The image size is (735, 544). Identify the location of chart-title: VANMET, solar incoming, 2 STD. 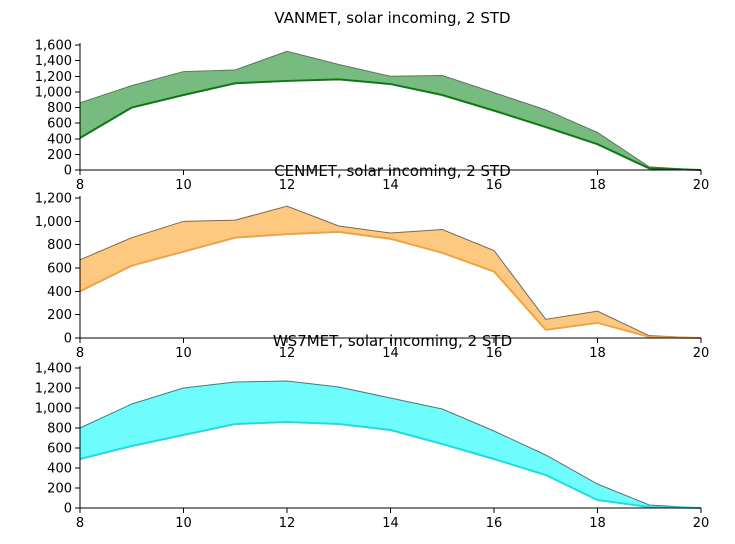
(392, 18).